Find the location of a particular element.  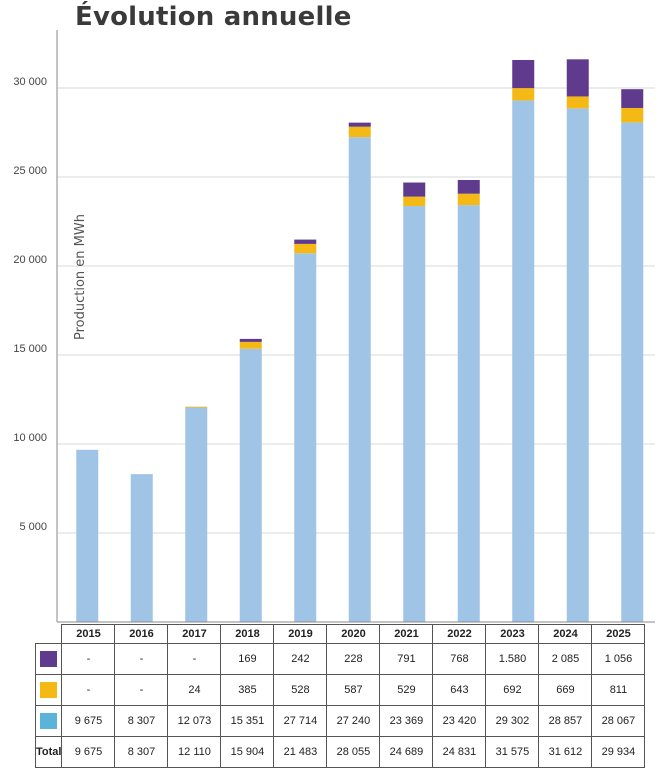

table-total-cell: 31 575 is located at coordinates (512, 752).